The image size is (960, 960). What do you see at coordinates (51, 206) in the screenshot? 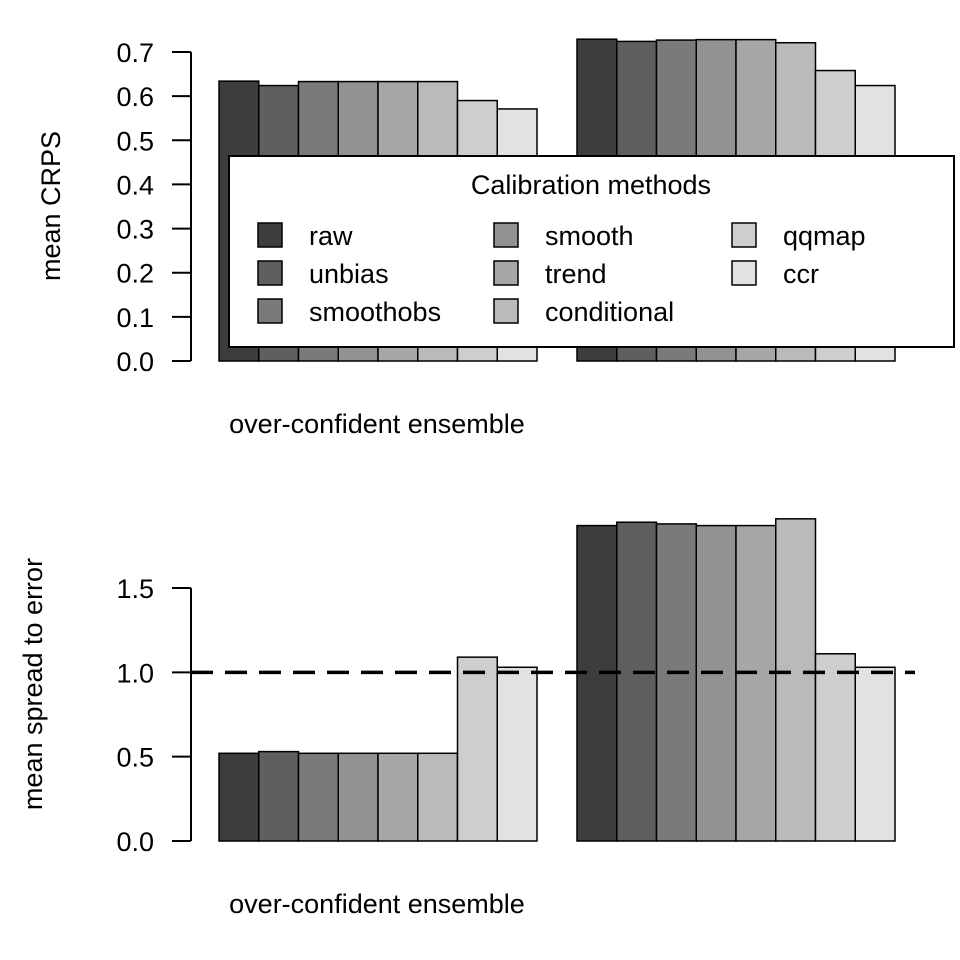
I see `y-axis-label: mean CRPS` at bounding box center [51, 206].